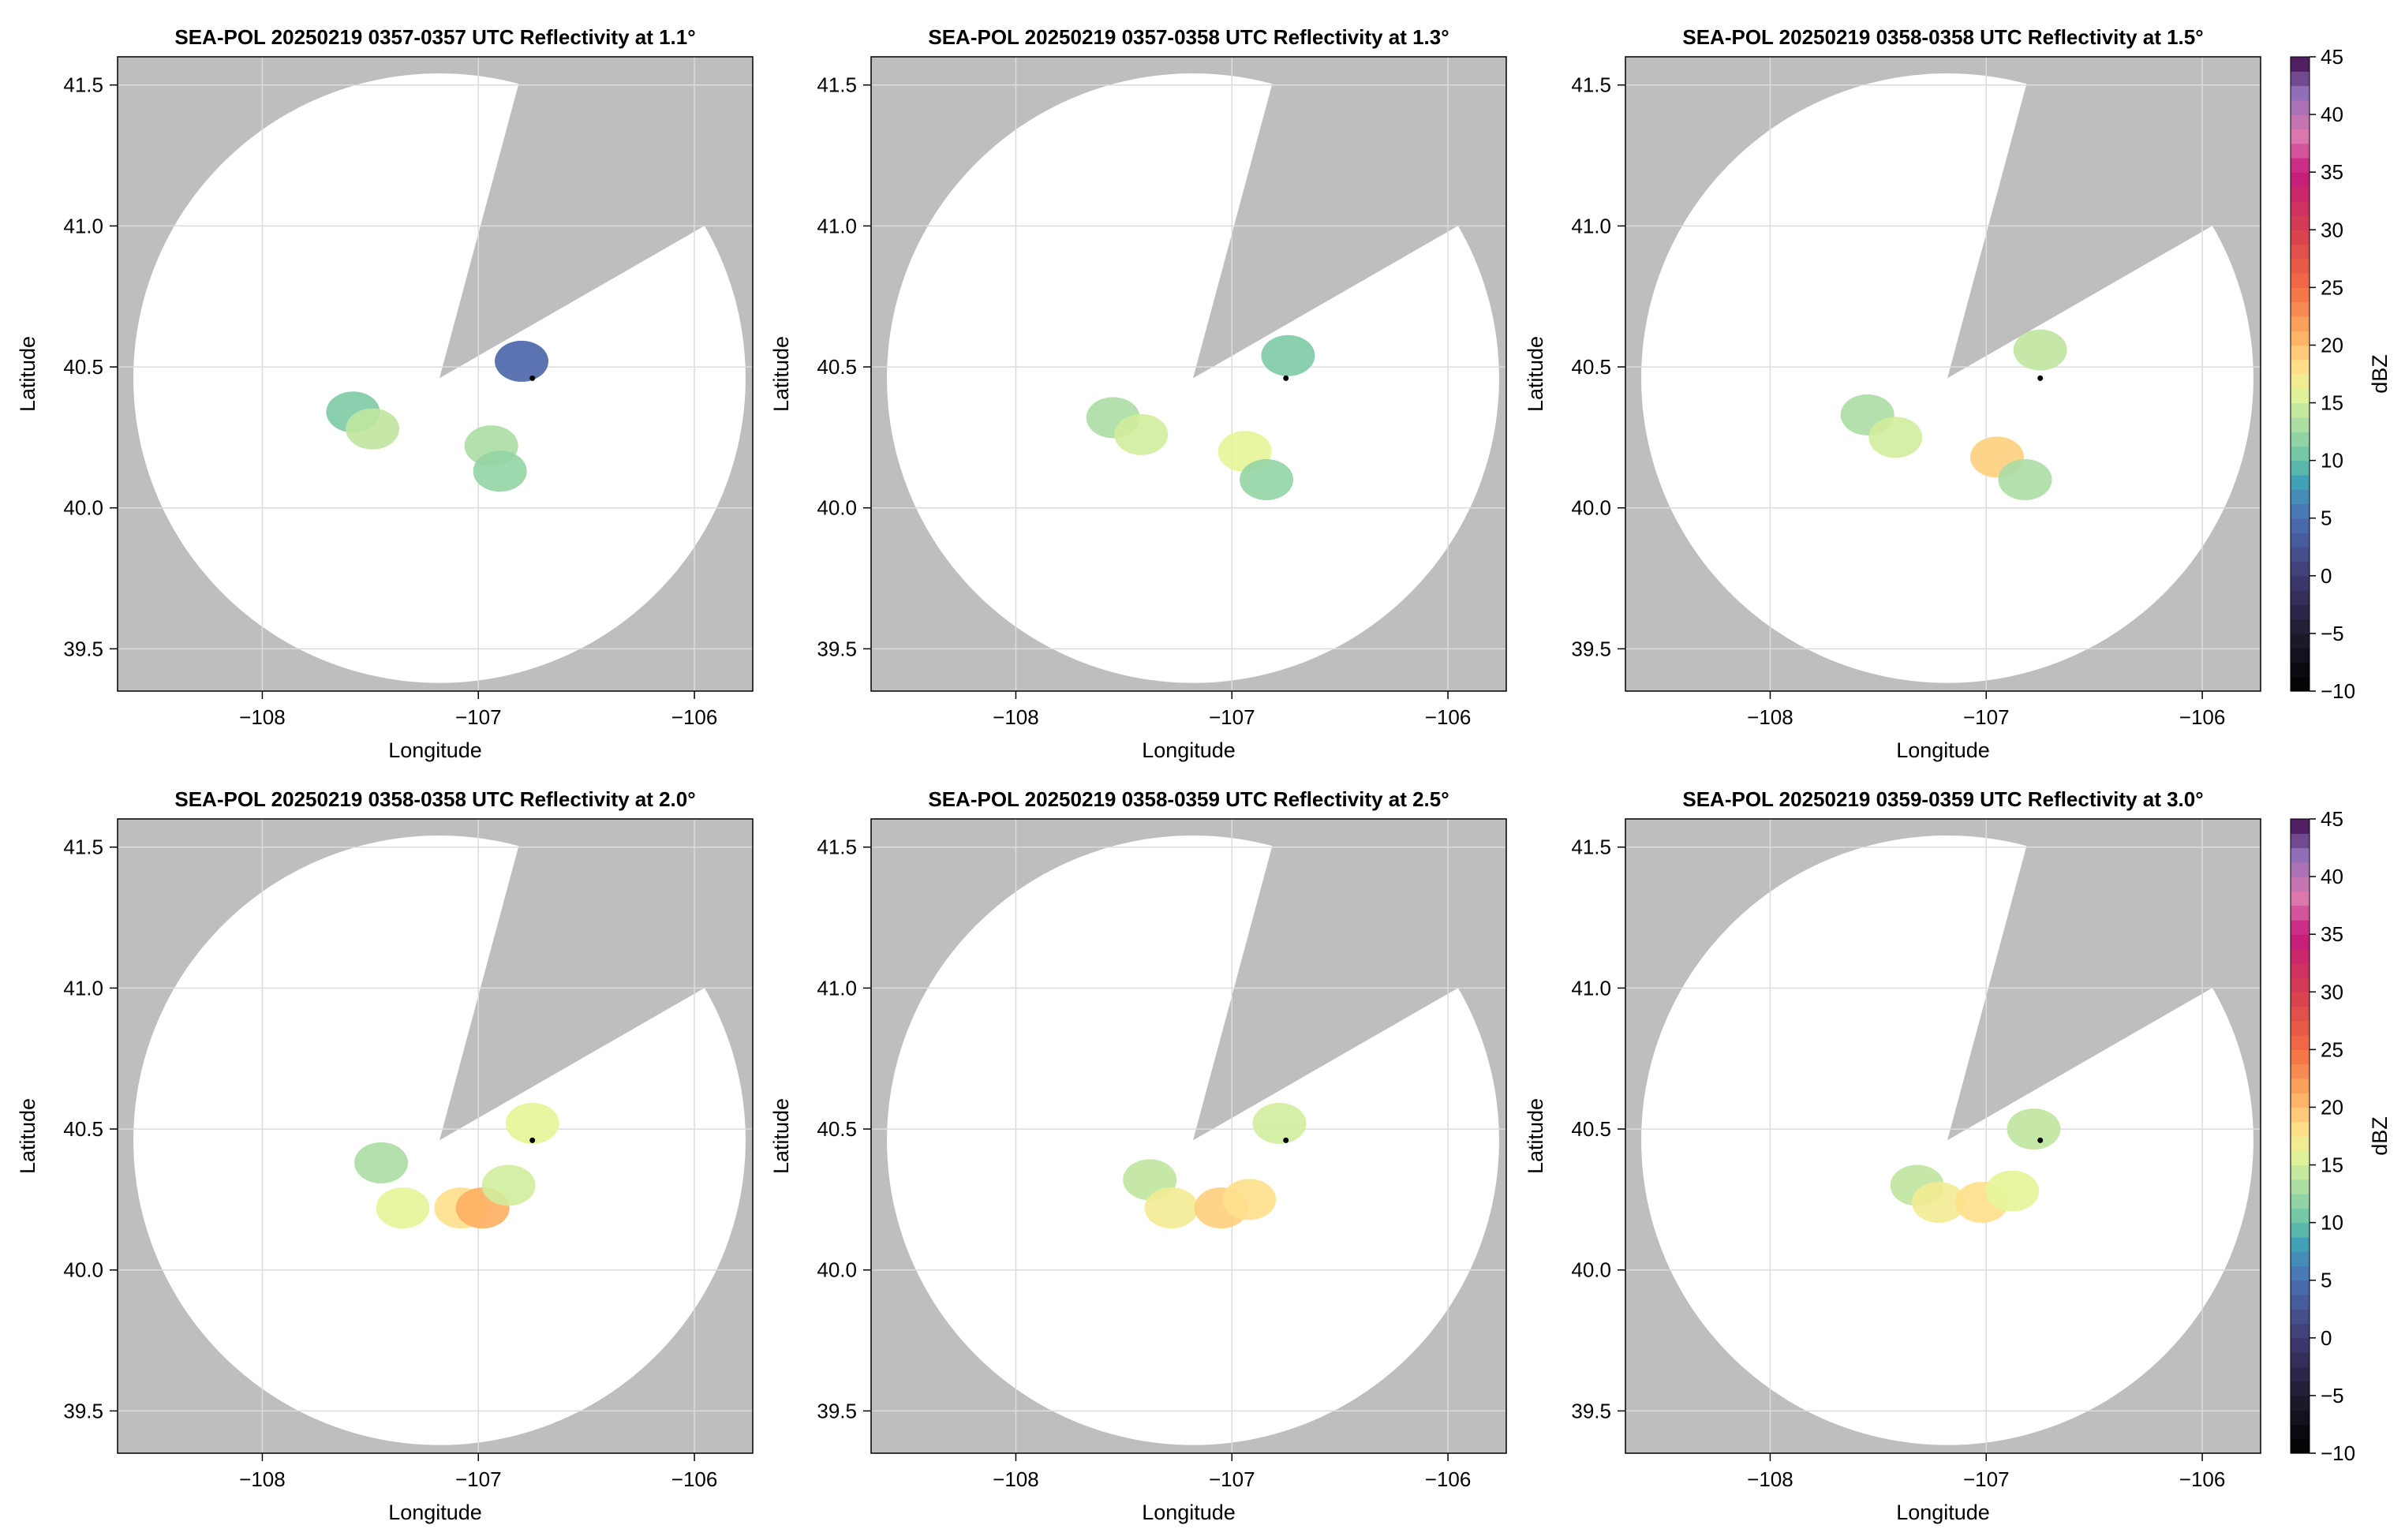  Describe the element at coordinates (1943, 1512) in the screenshot. I see `x-axis-label: Longitude` at that location.